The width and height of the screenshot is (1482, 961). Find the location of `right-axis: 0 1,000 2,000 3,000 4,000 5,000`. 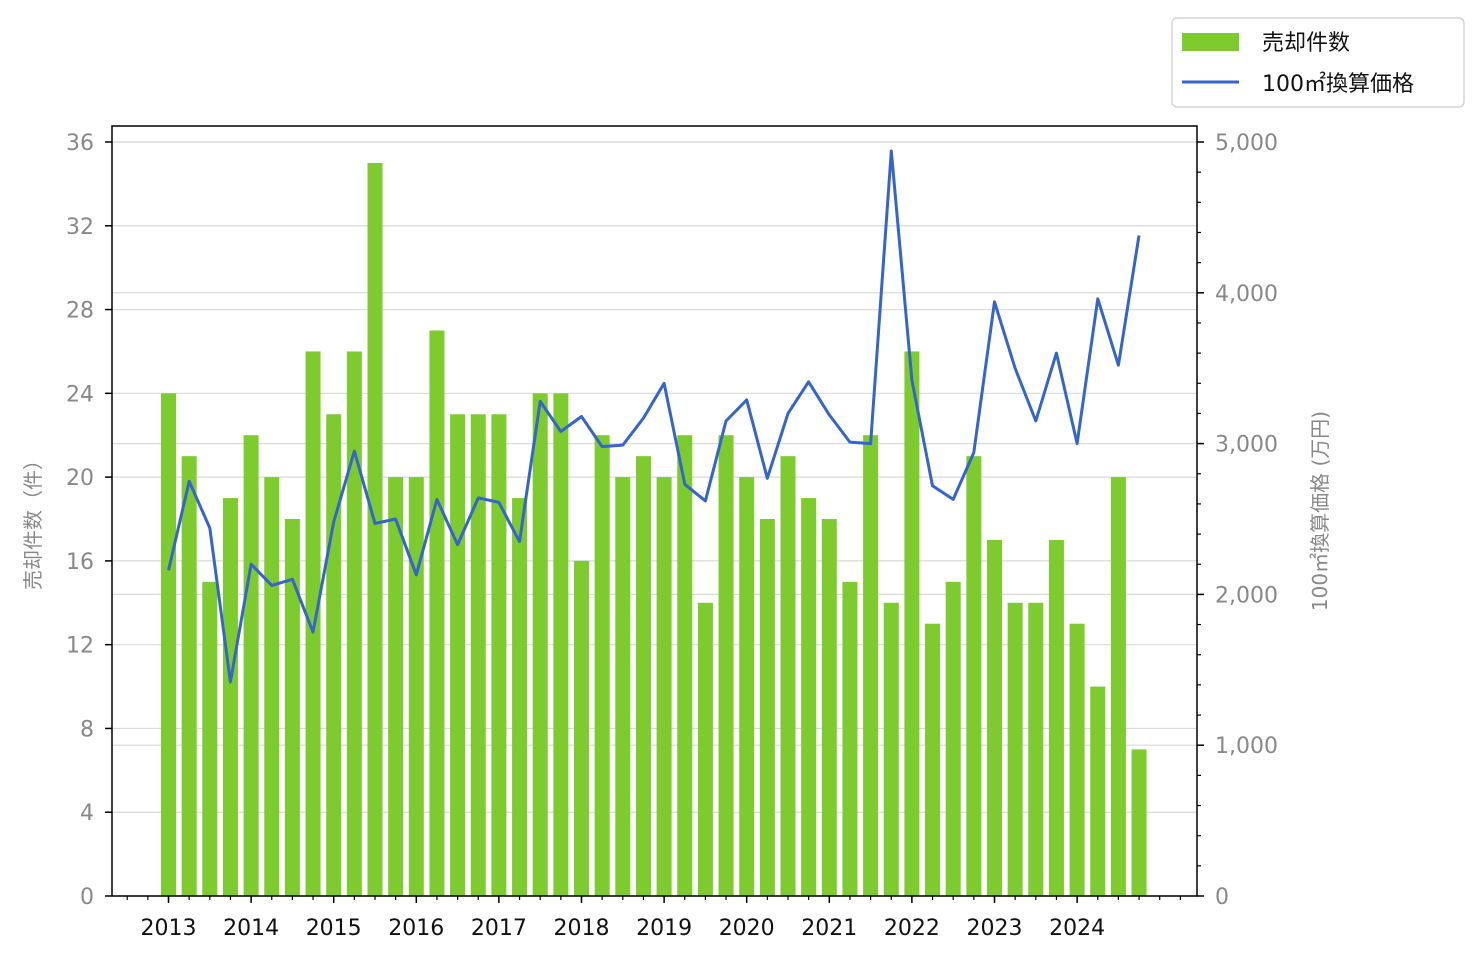

right-axis: 0 1,000 2,000 3,000 4,000 5,000 is located at coordinates (1237, 520).